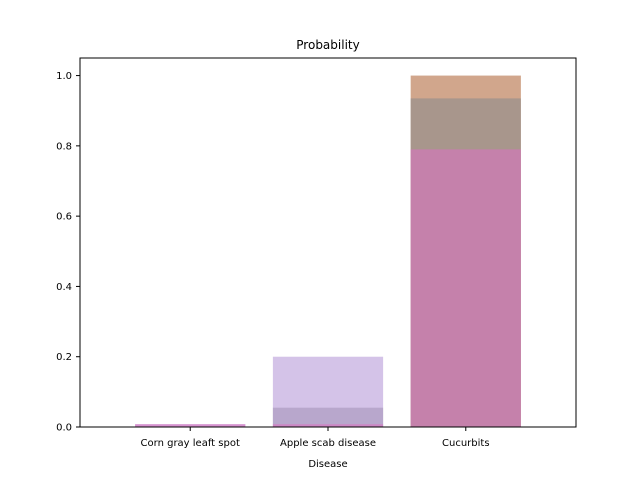 Image resolution: width=640 pixels, height=480 pixels. I want to click on y-tick-label: 1.0, so click(64, 76).